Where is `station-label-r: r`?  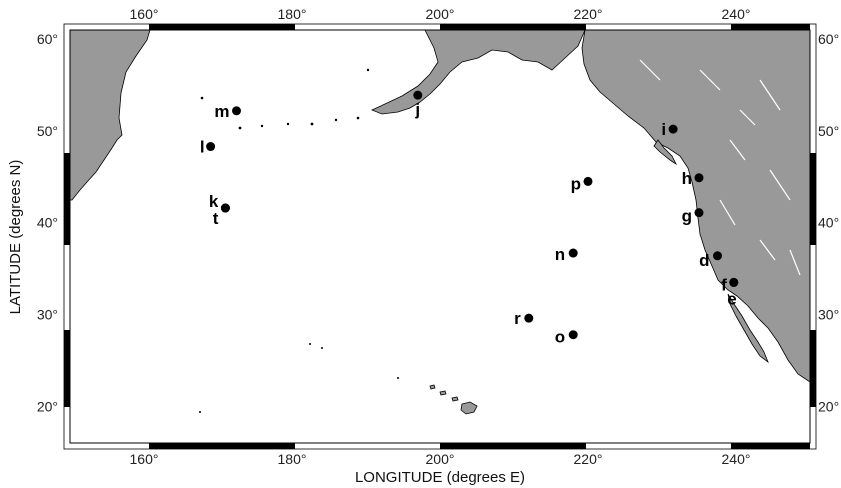
station-label-r: r is located at coordinates (517, 318).